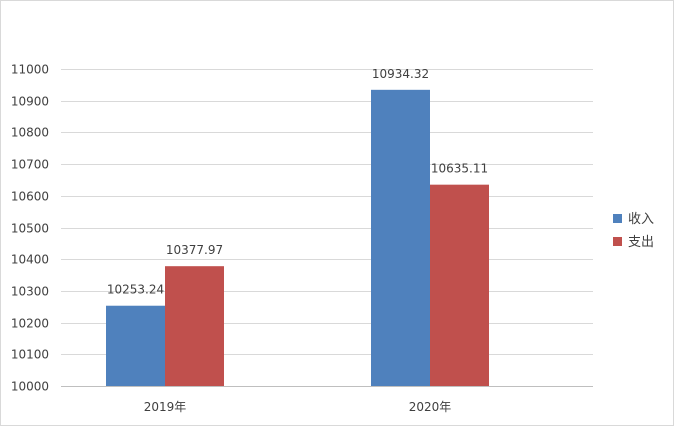  I want to click on data-label: 10253.24, so click(135, 290).